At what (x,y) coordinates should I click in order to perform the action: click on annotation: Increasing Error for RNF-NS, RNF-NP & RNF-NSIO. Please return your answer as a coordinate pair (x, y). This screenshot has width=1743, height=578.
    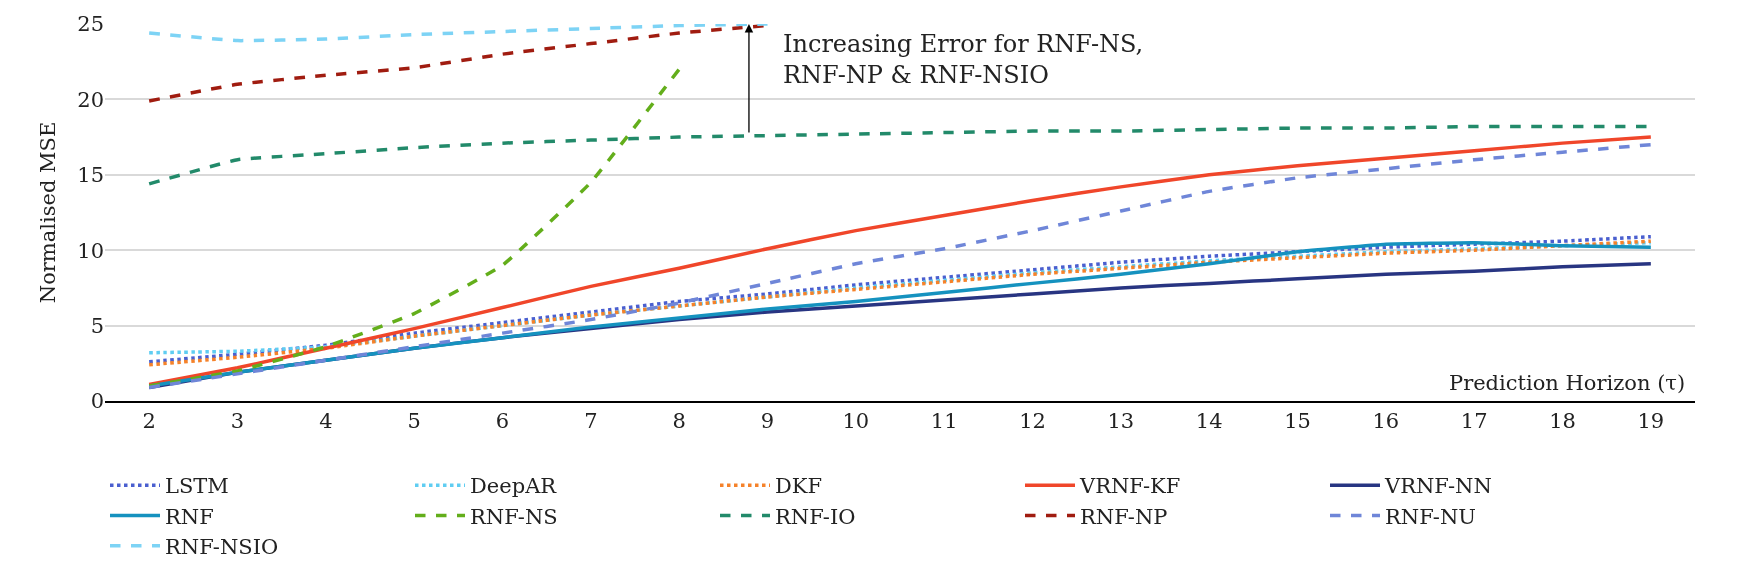
    Looking at the image, I should click on (963, 60).